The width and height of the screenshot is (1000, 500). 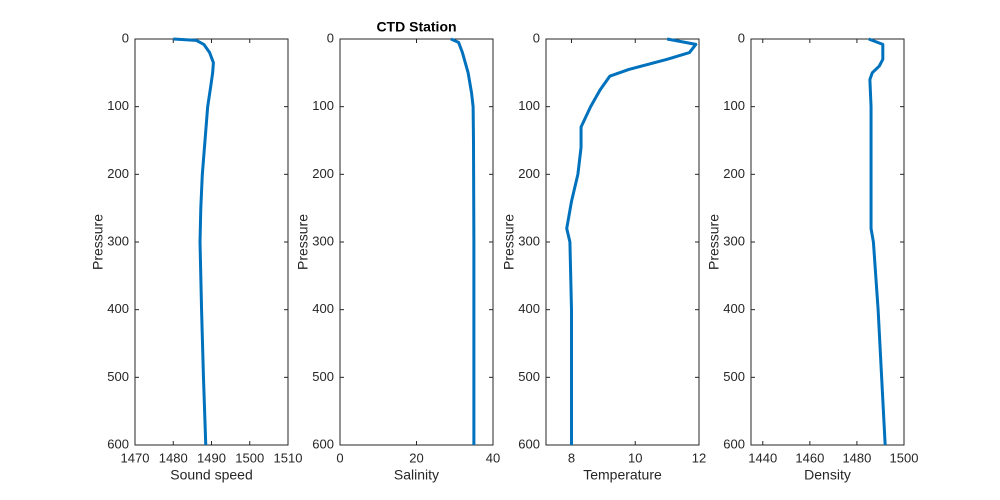 I want to click on x-tick-label: 1510, so click(x=288, y=457).